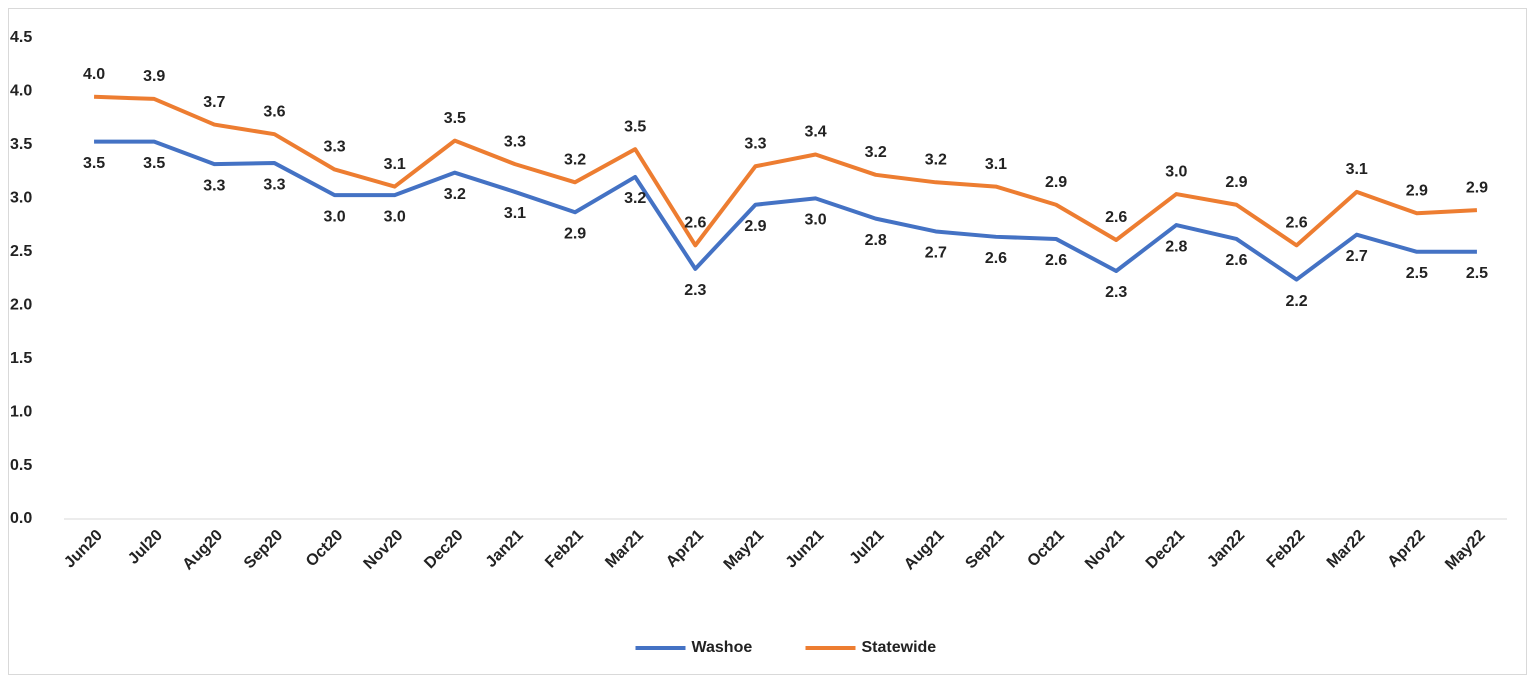 The width and height of the screenshot is (1535, 683). What do you see at coordinates (1407, 549) in the screenshot?
I see `x-tick-label: Apr22` at bounding box center [1407, 549].